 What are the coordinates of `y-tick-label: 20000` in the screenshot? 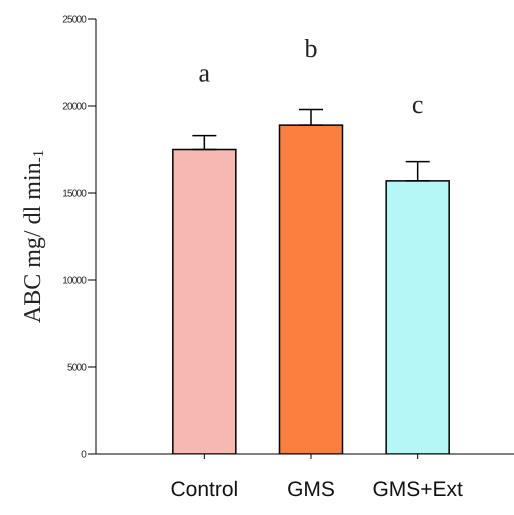 It's located at (75, 107).